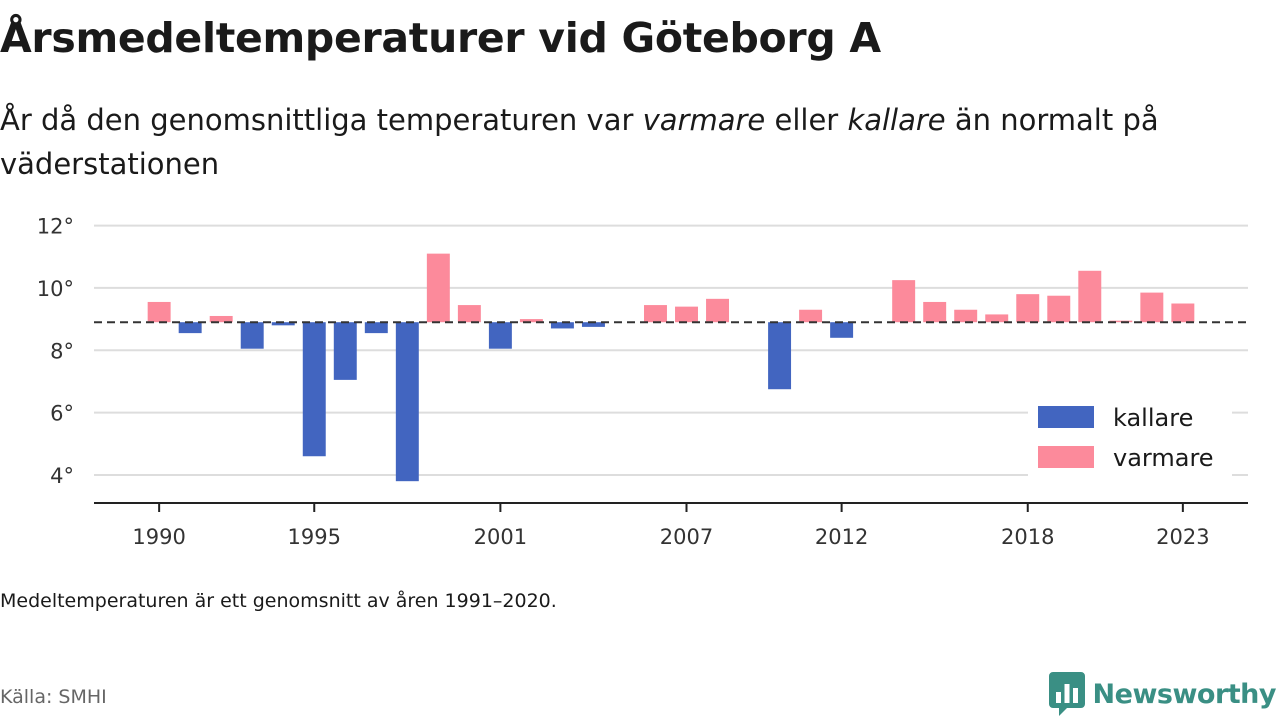 This screenshot has height=720, width=1280. I want to click on y-axis-ticks: 4° 6° 8° 10° 12°, so click(55, 351).